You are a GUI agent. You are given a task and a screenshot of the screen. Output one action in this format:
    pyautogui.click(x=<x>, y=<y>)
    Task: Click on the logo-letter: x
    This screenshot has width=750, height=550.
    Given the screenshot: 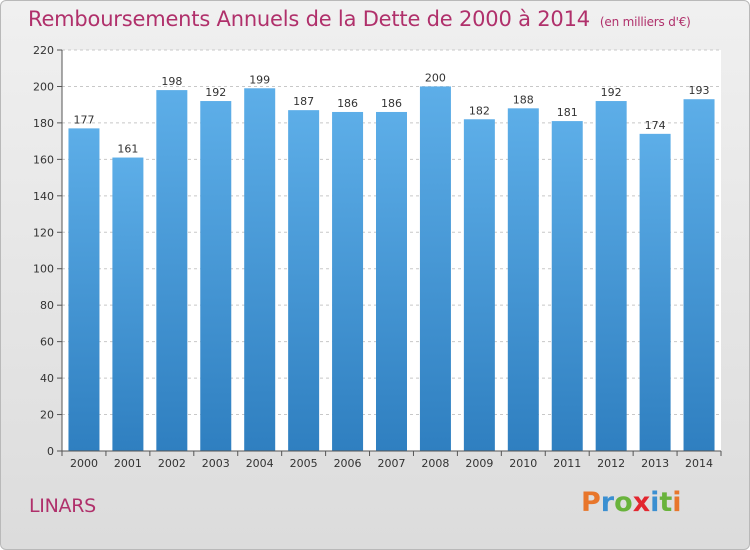 What is the action you would take?
    pyautogui.click(x=641, y=502)
    